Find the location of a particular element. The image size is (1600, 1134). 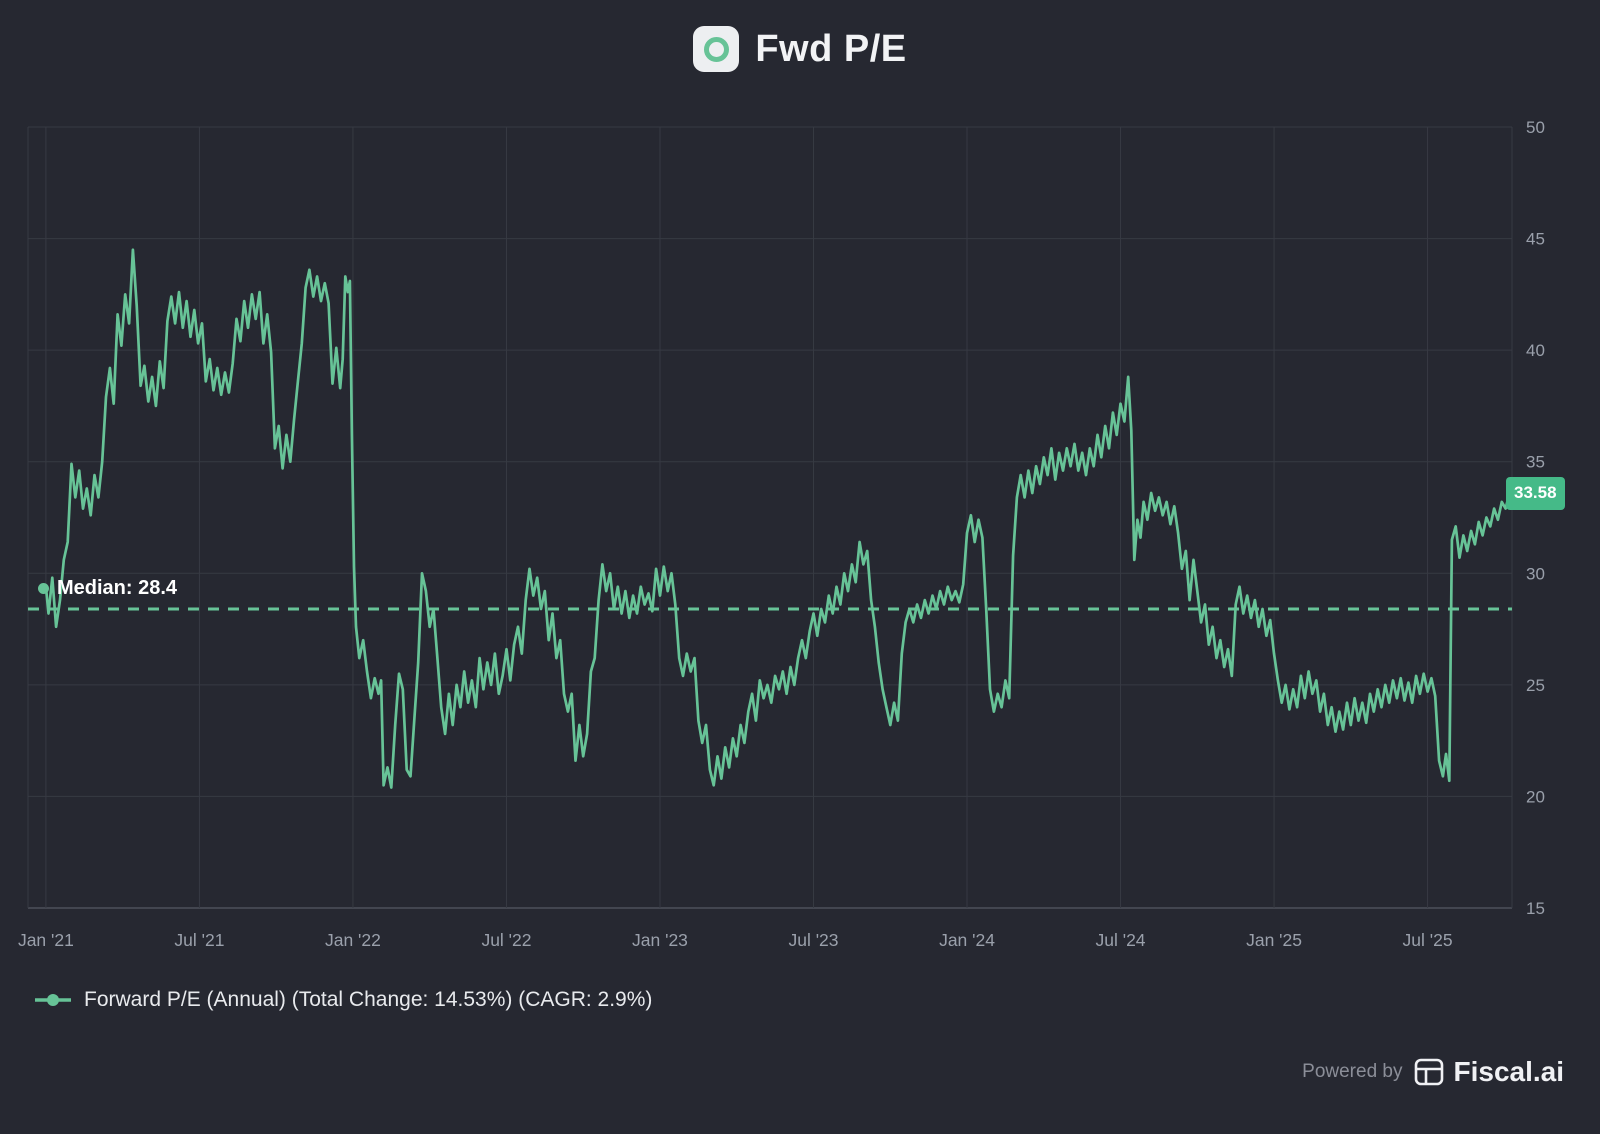

chart-header: Fwd P/E is located at coordinates (800, 49).